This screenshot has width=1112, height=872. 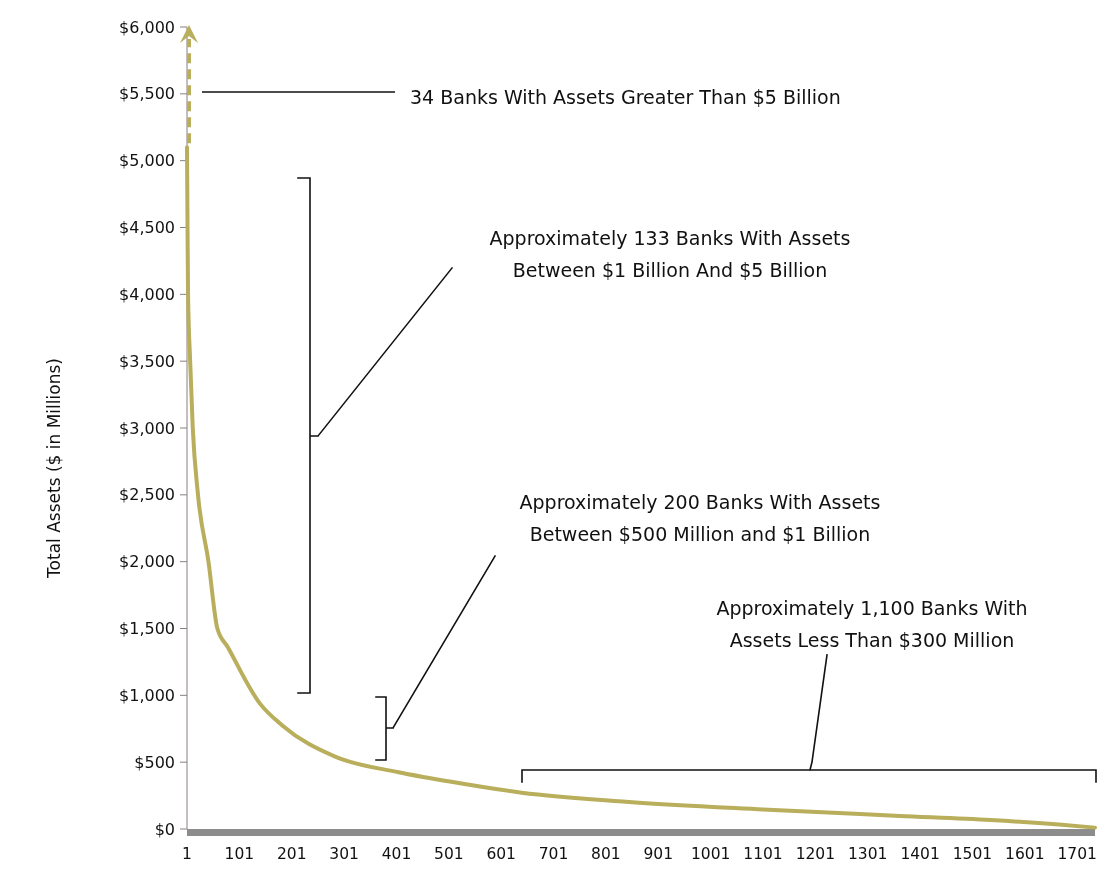 What do you see at coordinates (658, 854) in the screenshot?
I see `x-tick-label: 901` at bounding box center [658, 854].